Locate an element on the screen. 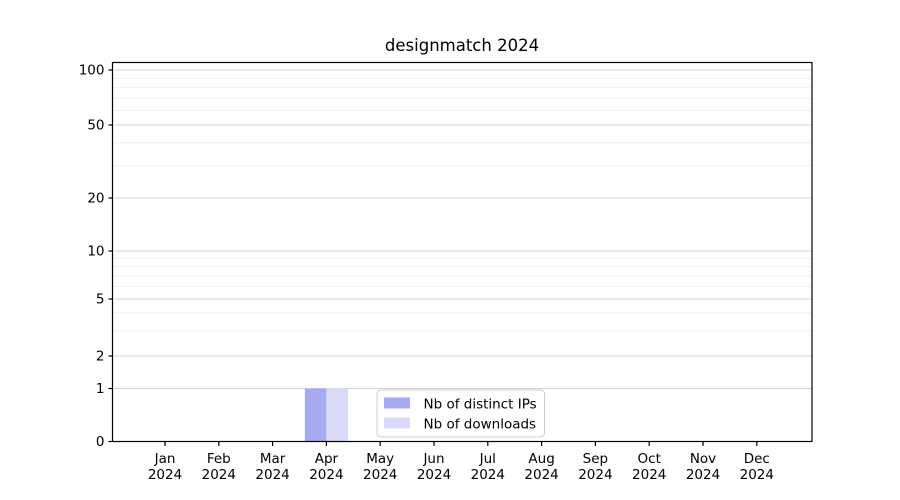 This screenshot has height=500, width=900. legend-label-nb-of-downloads: Nb of downloads is located at coordinates (480, 425).